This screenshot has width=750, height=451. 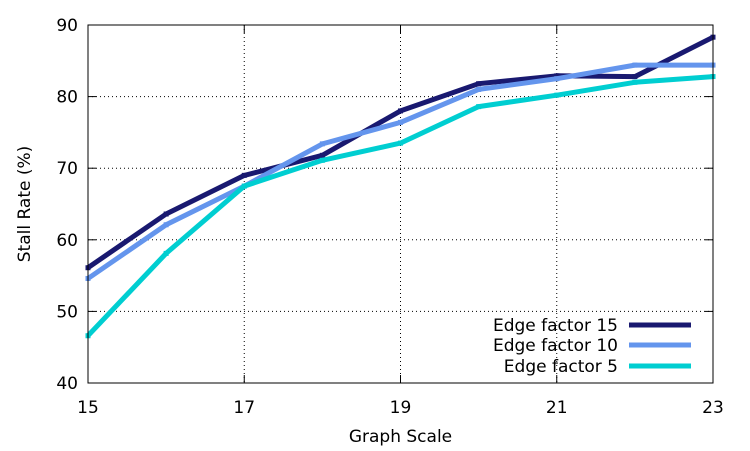 I want to click on legend-label: Edge factor 15, so click(x=555, y=326).